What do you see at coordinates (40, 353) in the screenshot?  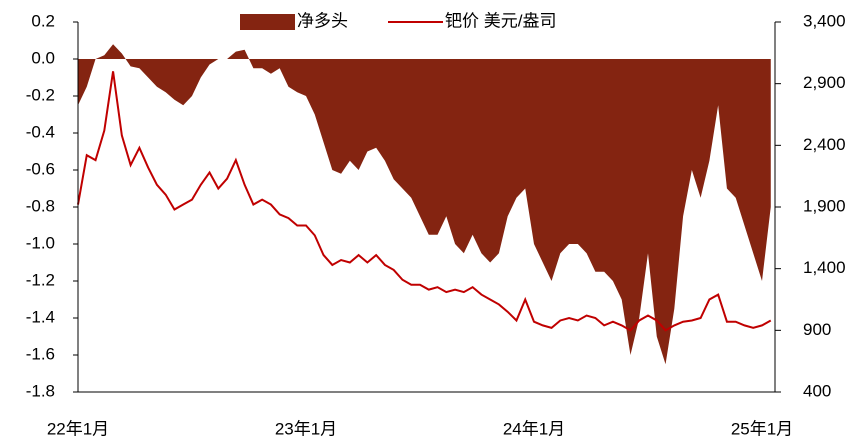 I see `y-tick-label: -1.6` at bounding box center [40, 353].